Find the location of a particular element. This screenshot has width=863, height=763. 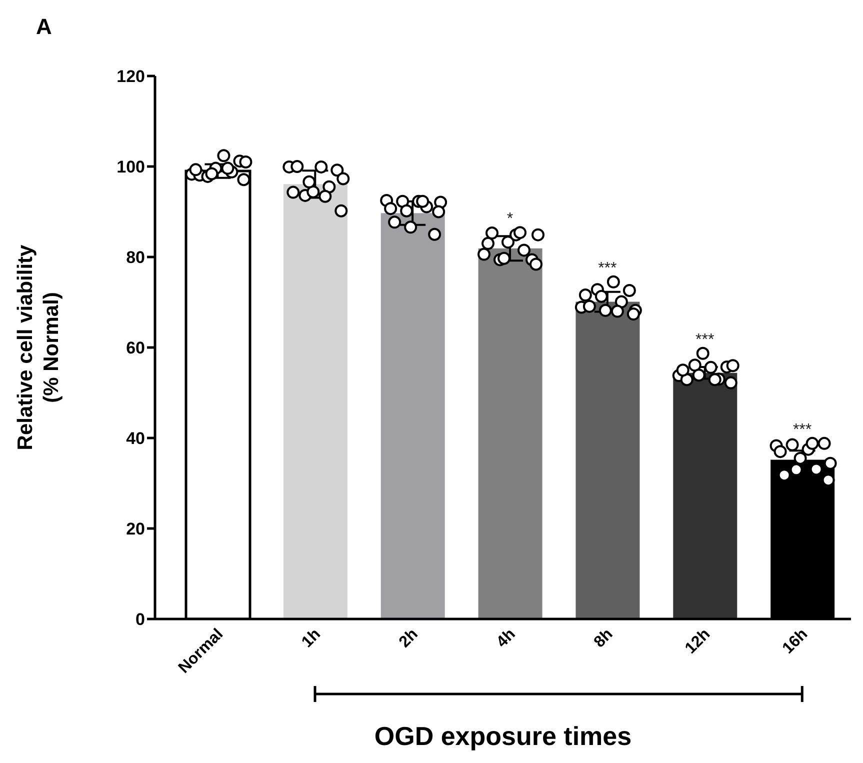

x-tick-label: 16h is located at coordinates (796, 642).